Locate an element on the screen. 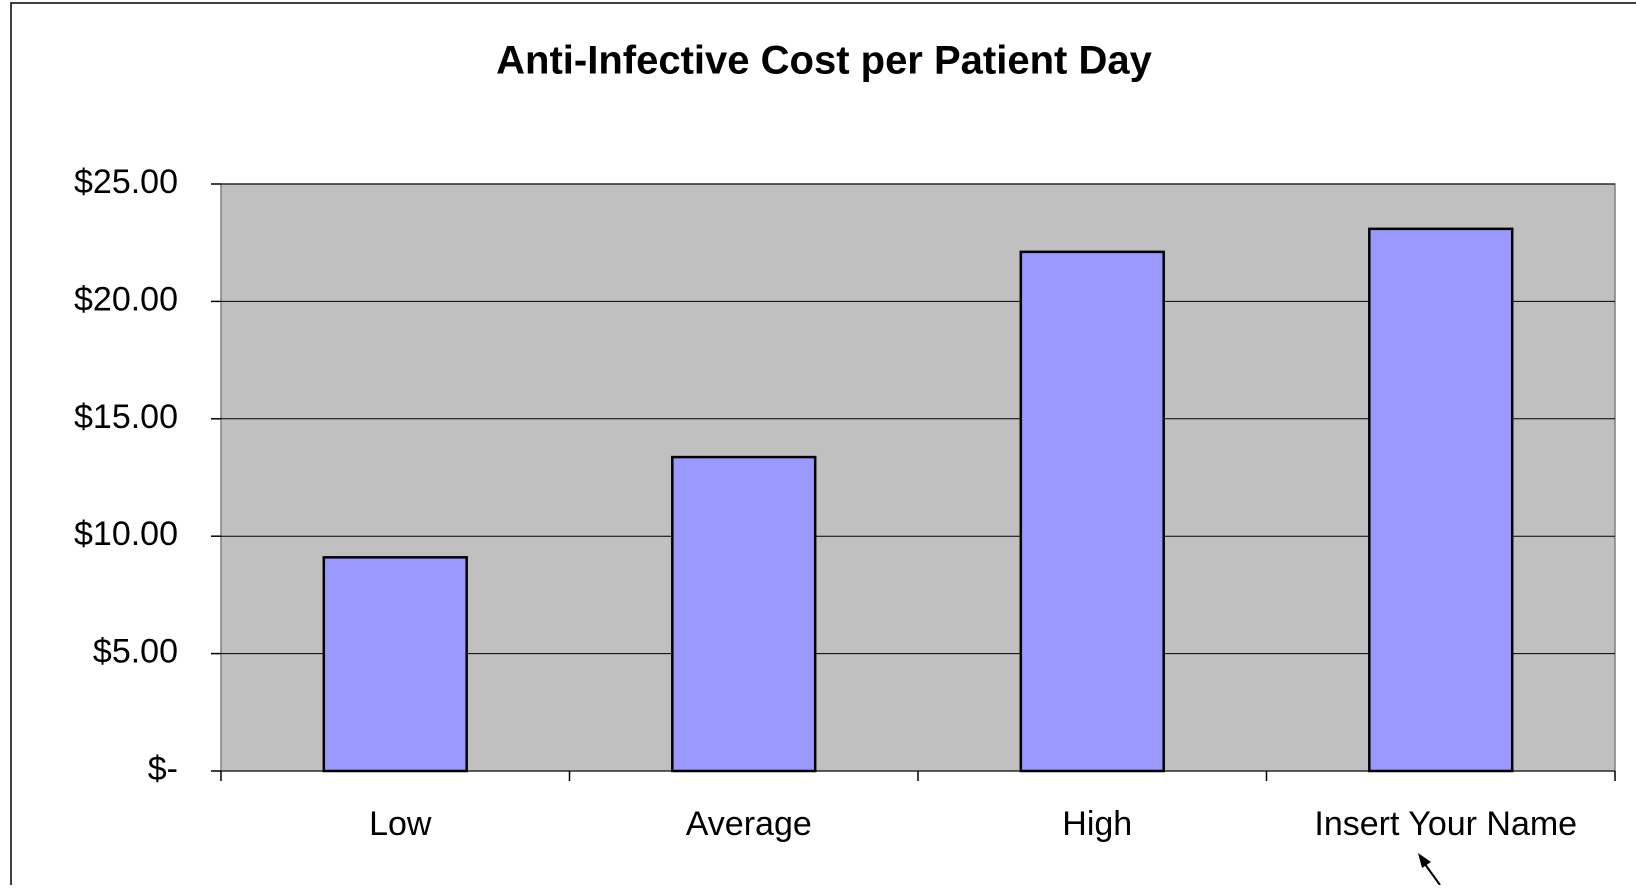 The height and width of the screenshot is (890, 1636). y-tick-label: $20.00 is located at coordinates (126, 299).